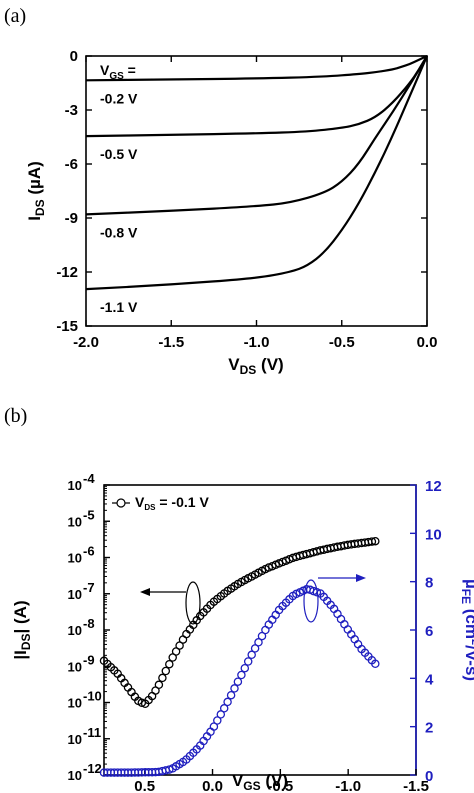 The image size is (474, 793). I want to click on panel-b-label: (b), so click(15, 416).